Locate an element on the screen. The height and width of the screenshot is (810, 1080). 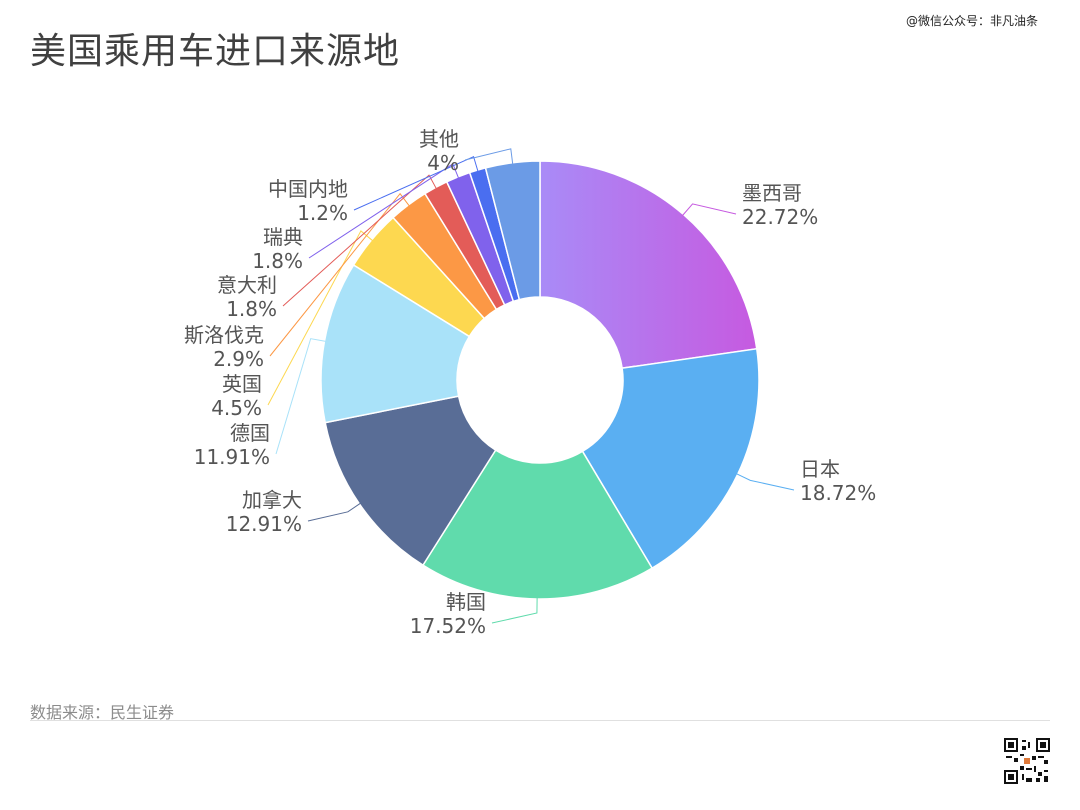
slice-value-3: 17.52% is located at coordinates (448, 626).